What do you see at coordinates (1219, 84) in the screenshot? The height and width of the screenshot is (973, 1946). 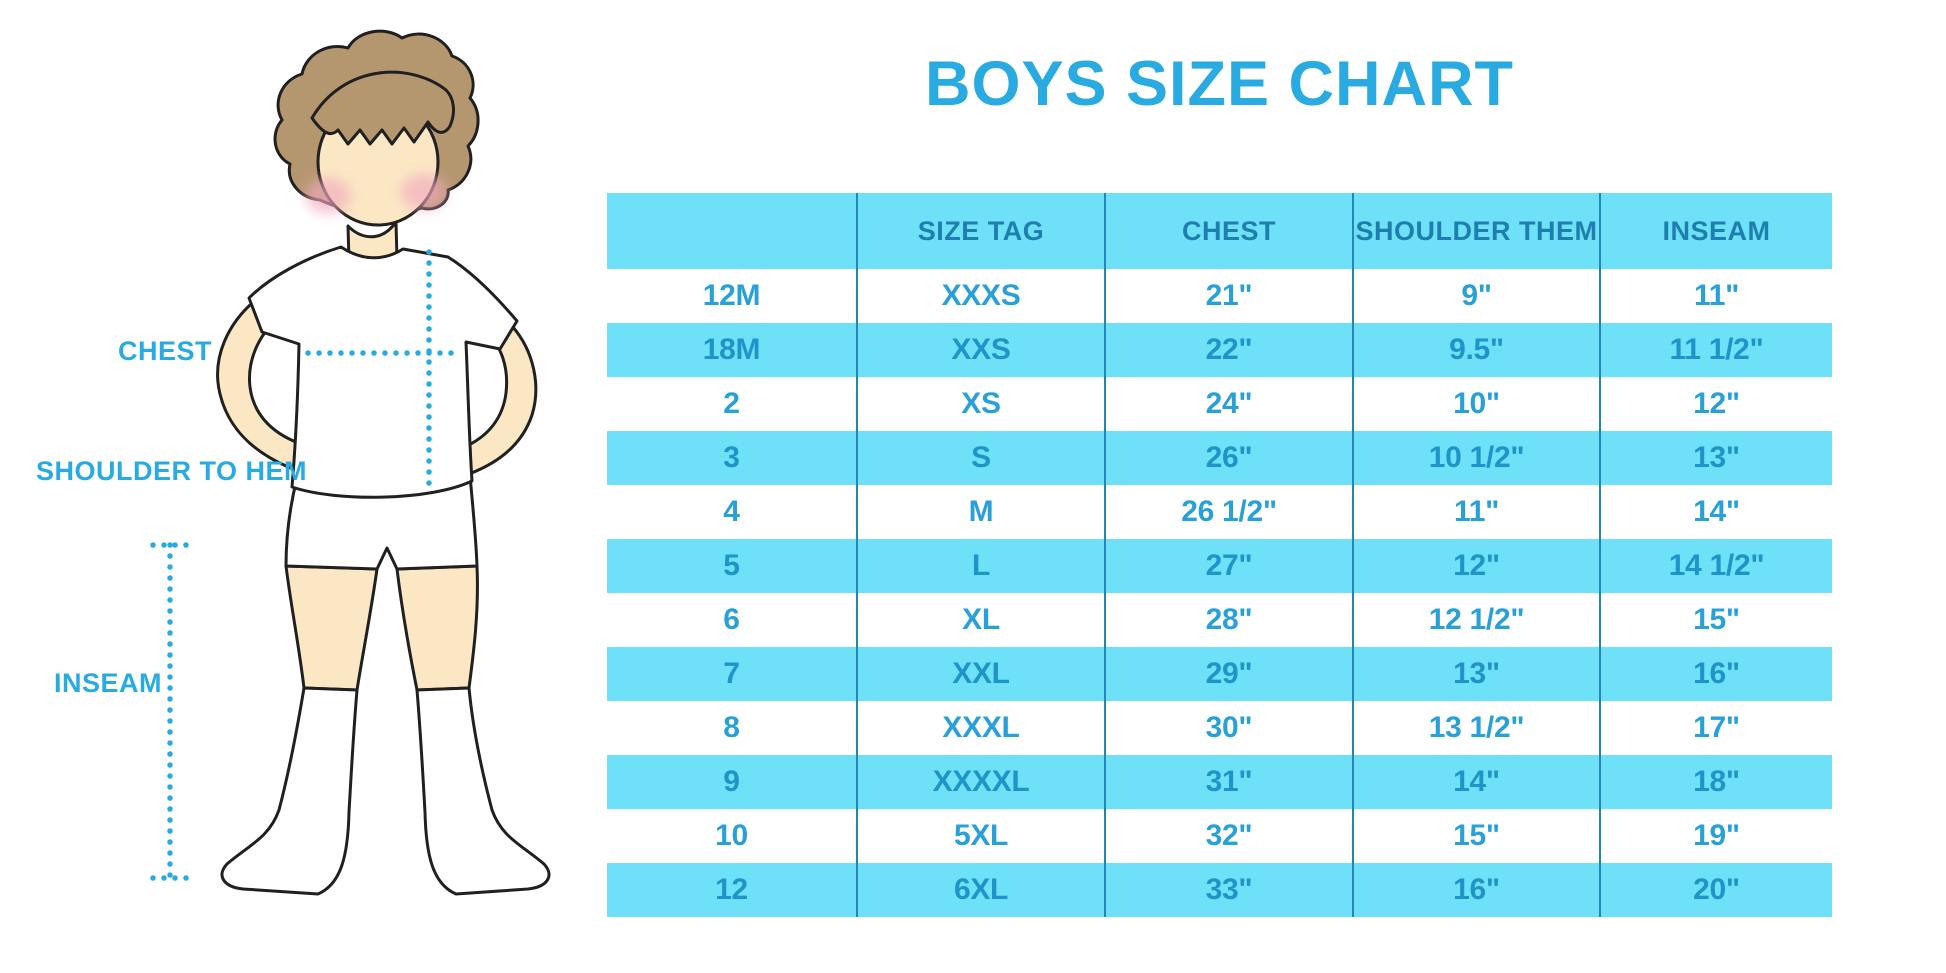 I see `page-title: BOYS SIZE CHART` at bounding box center [1219, 84].